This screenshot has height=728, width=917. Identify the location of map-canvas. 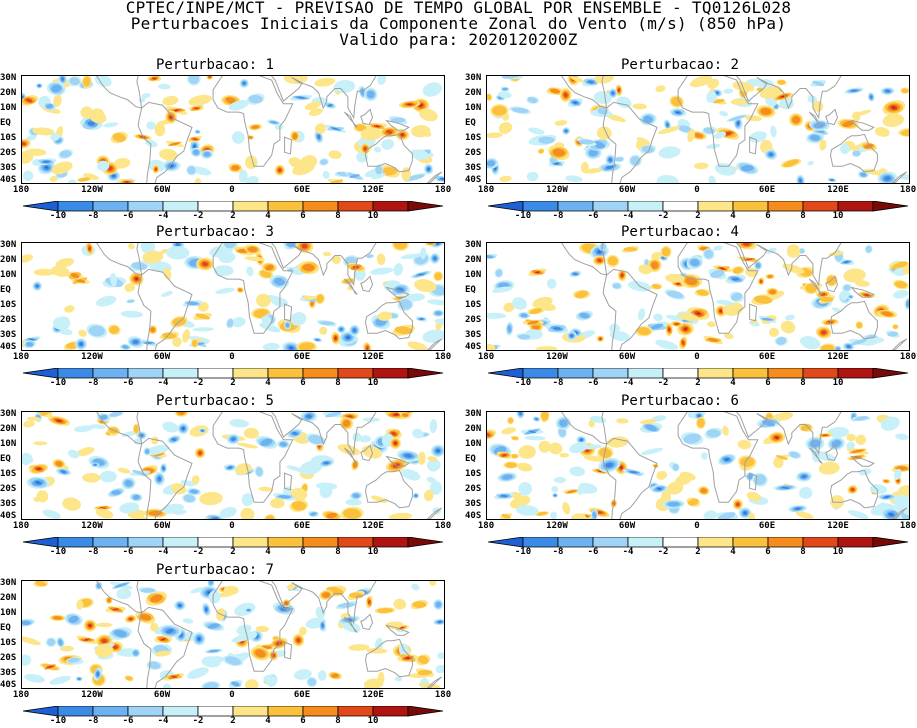
(698, 296).